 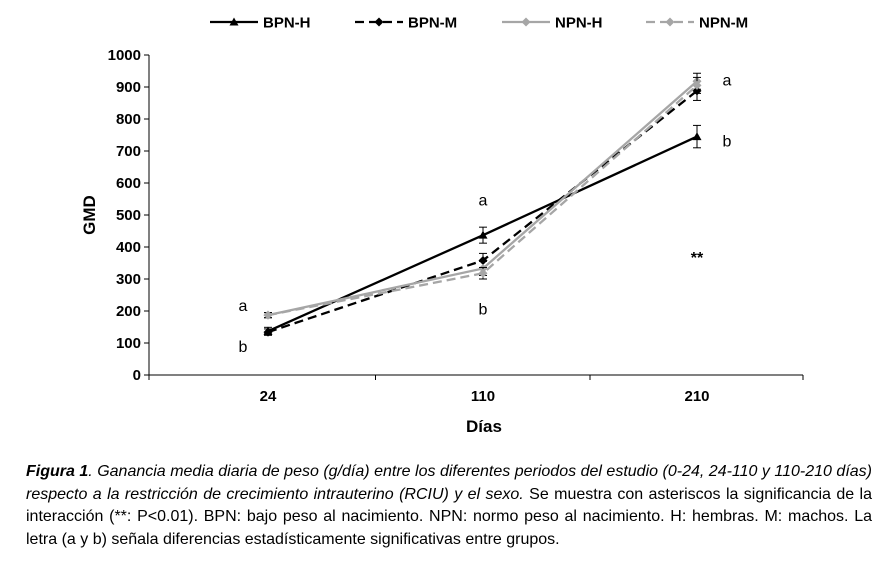 What do you see at coordinates (128, 311) in the screenshot?
I see `y-tick-label: 200` at bounding box center [128, 311].